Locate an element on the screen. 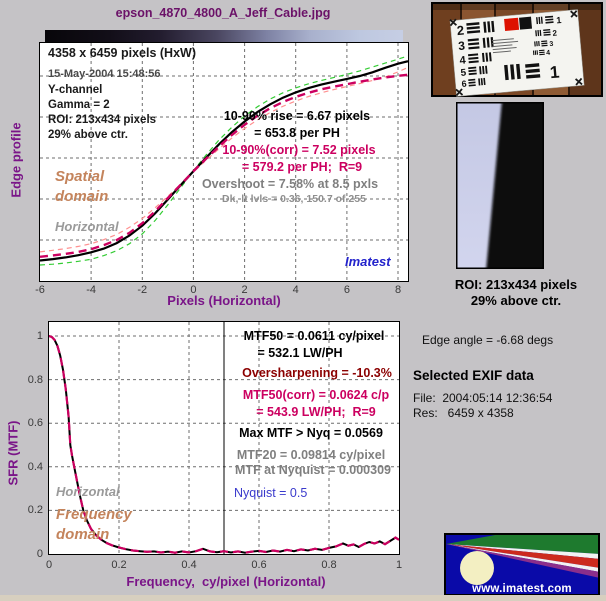 The image size is (606, 601). exif-file-text: File: 2004:05:14 12:36:54 is located at coordinates (483, 398).